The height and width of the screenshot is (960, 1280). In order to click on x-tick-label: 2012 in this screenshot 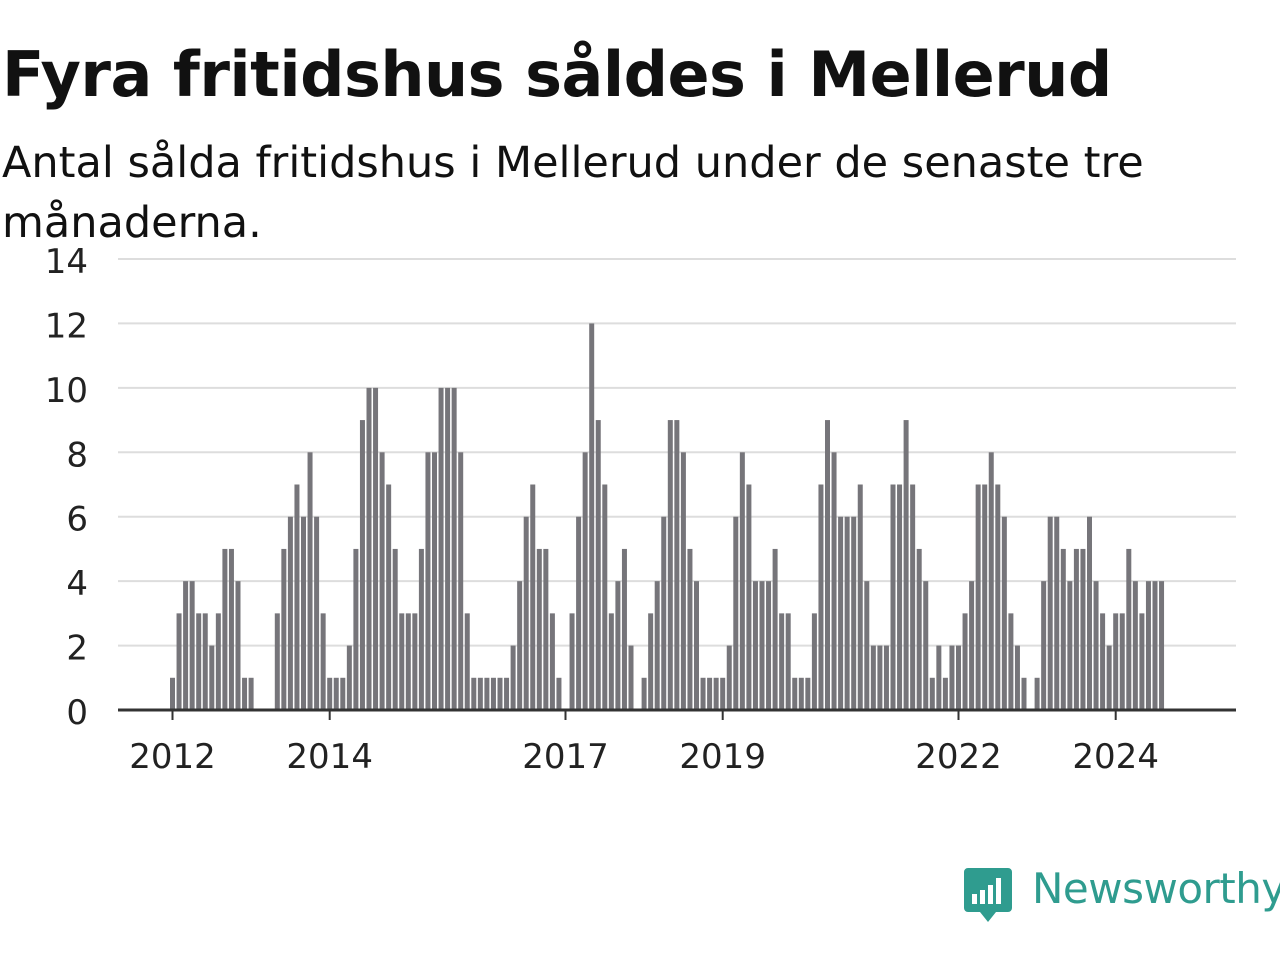, I will do `click(172, 757)`.